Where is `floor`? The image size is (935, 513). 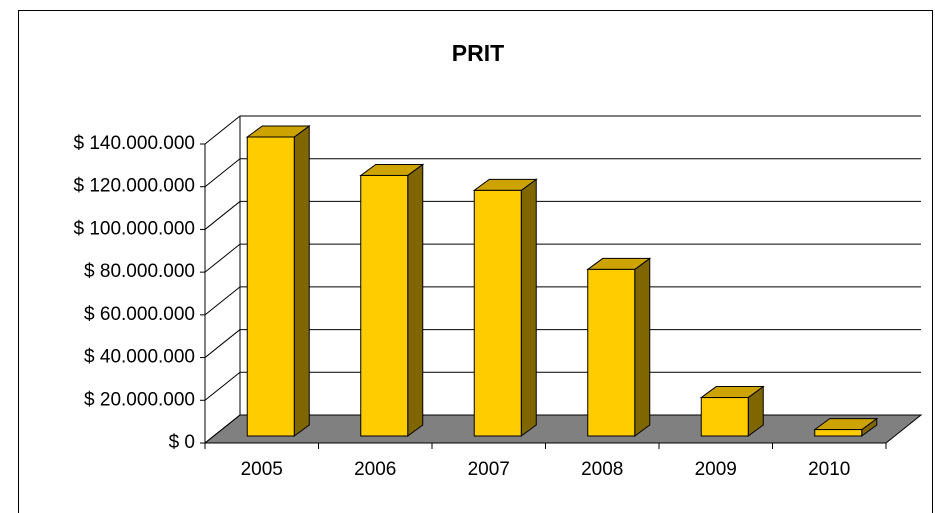
floor is located at coordinates (563, 429).